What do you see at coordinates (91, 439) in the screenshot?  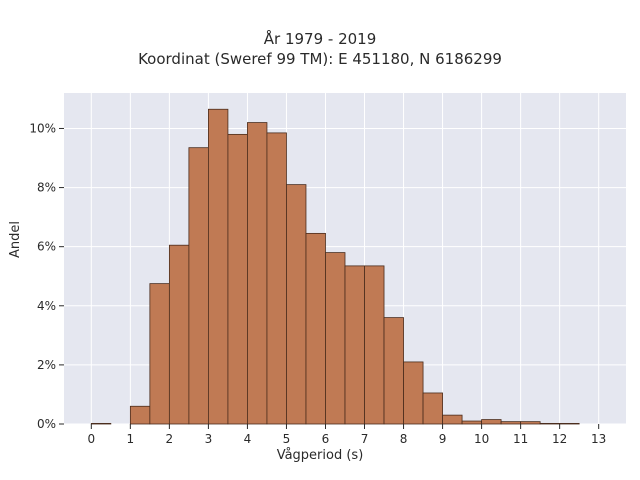 I see `x-tick-label: 0` at bounding box center [91, 439].